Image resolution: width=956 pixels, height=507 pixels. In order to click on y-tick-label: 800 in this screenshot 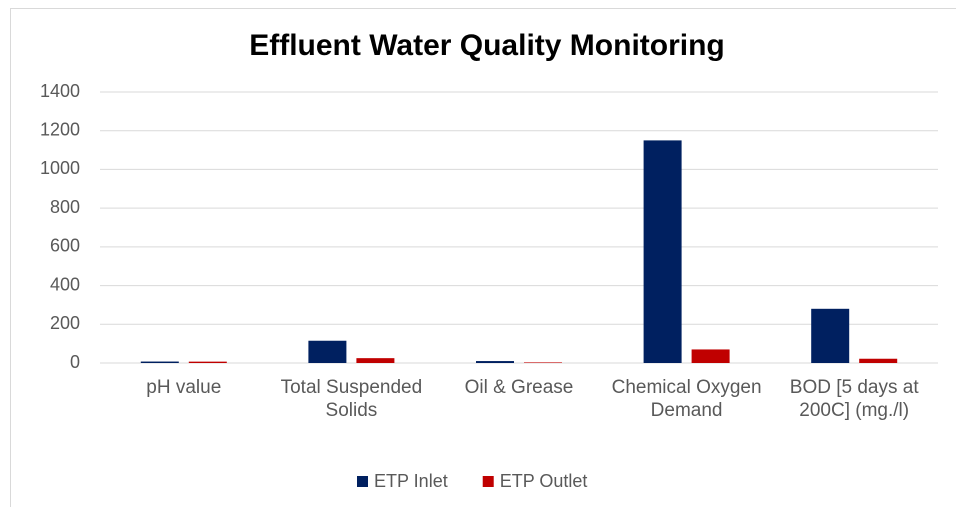, I will do `click(65, 207)`.